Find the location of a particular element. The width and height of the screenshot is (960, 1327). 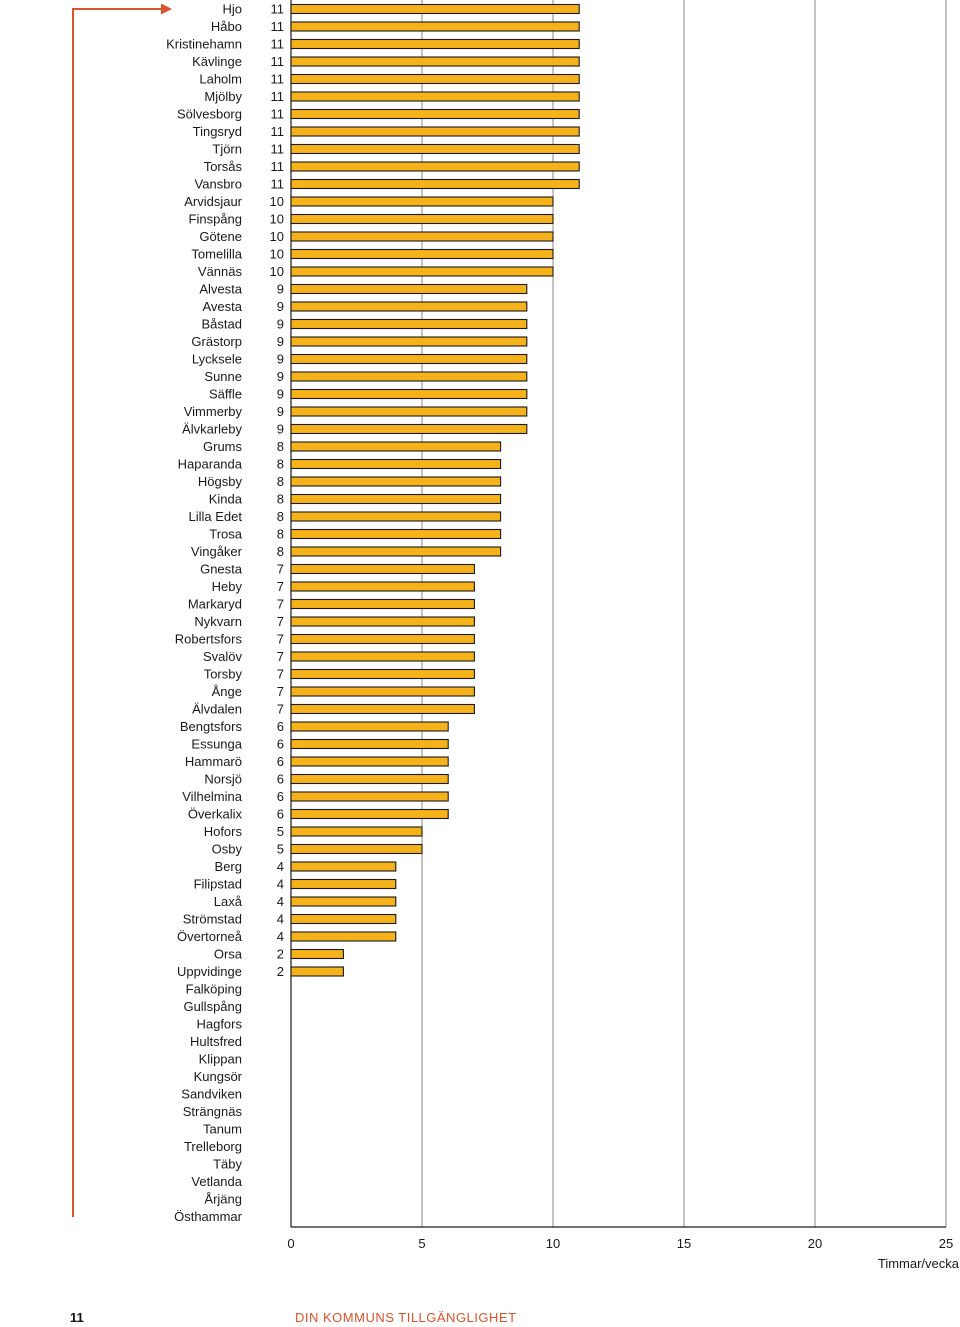

x-axis-label: Timmar/vecka is located at coordinates (919, 1263).